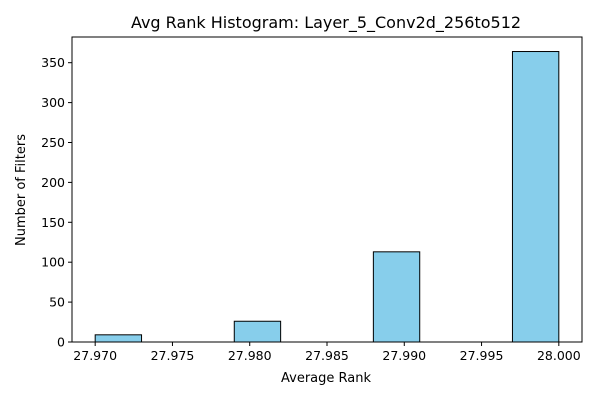  What do you see at coordinates (326, 378) in the screenshot?
I see `x-axis-label: Average Rank` at bounding box center [326, 378].